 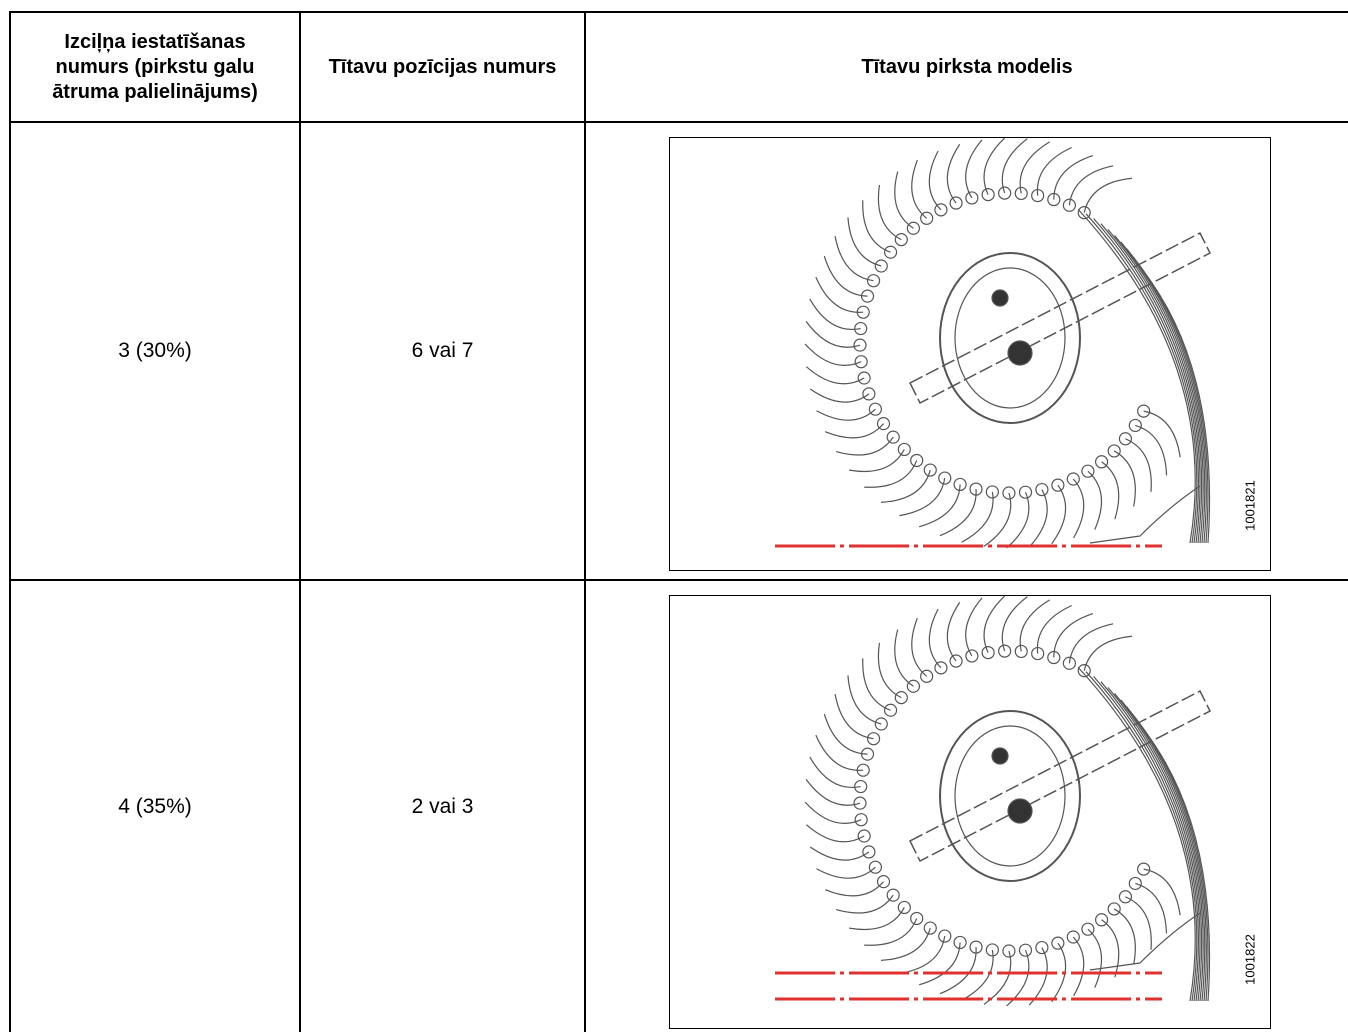 I want to click on cutterbar, so click(x=1145, y=941).